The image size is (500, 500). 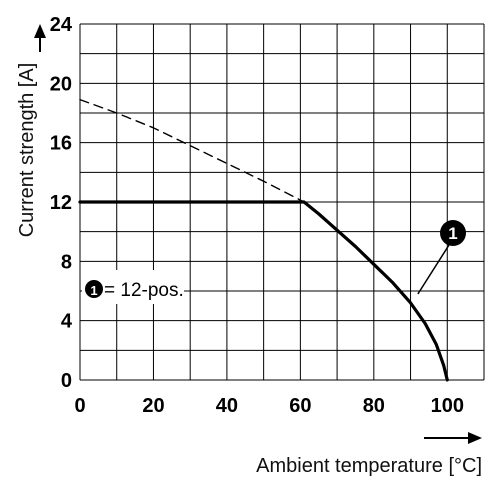 What do you see at coordinates (67, 322) in the screenshot?
I see `y-tick-label: 4` at bounding box center [67, 322].